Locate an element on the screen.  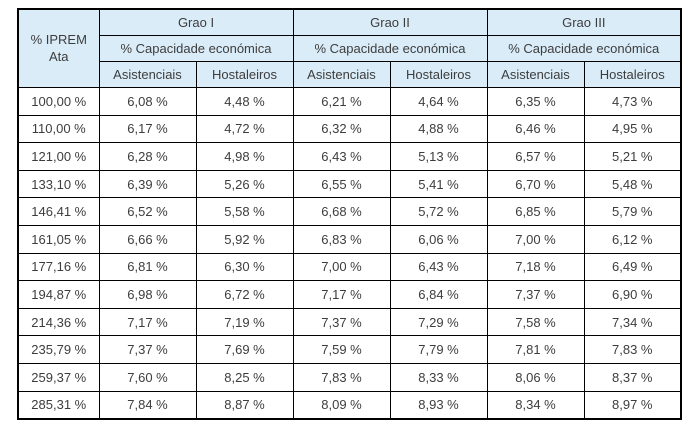
value-cell: 6,21 % is located at coordinates (341, 101).